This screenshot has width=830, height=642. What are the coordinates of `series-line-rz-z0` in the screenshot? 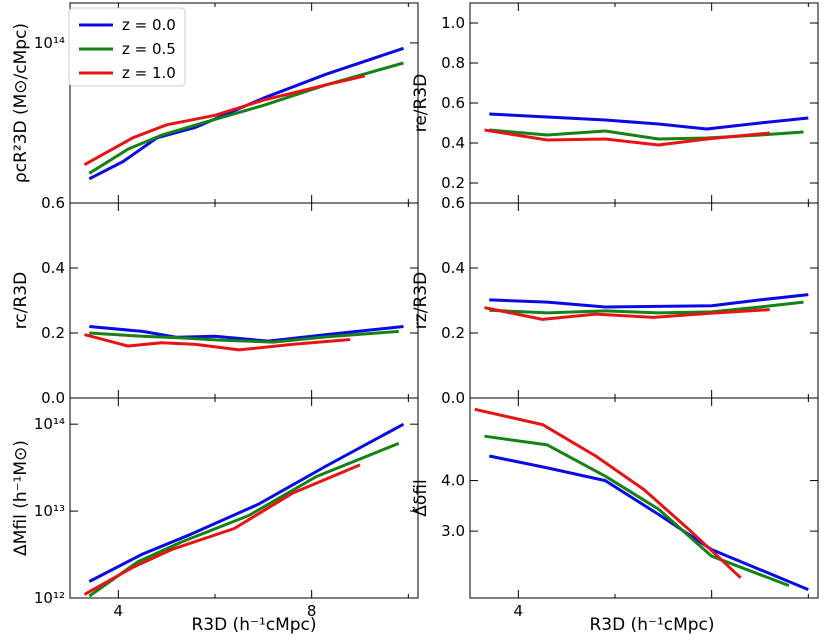 It's located at (649, 301).